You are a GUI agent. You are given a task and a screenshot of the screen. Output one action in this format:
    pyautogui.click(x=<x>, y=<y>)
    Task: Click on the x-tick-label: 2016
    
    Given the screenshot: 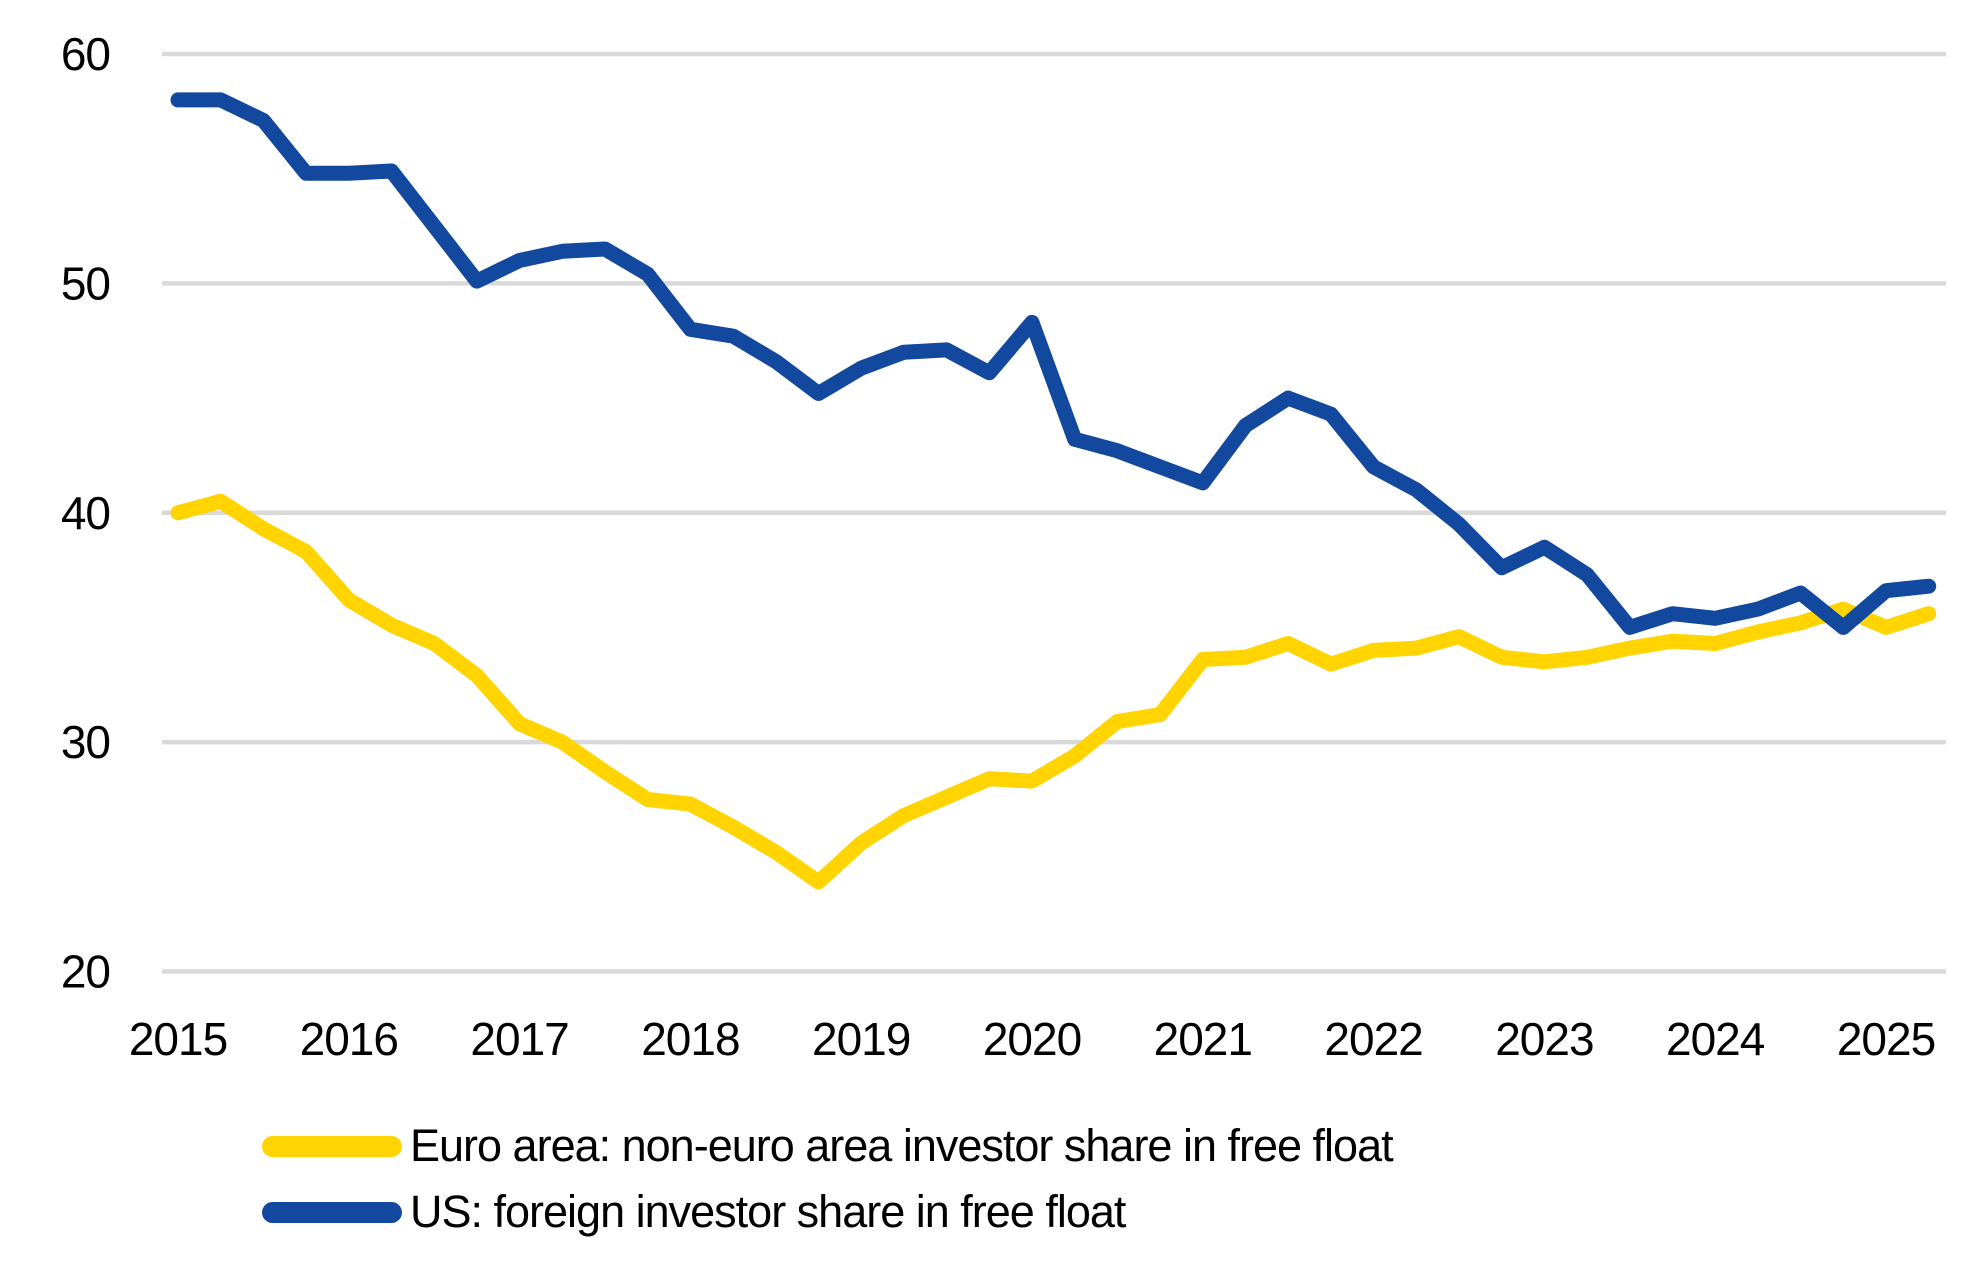 What is the action you would take?
    pyautogui.click(x=349, y=1039)
    